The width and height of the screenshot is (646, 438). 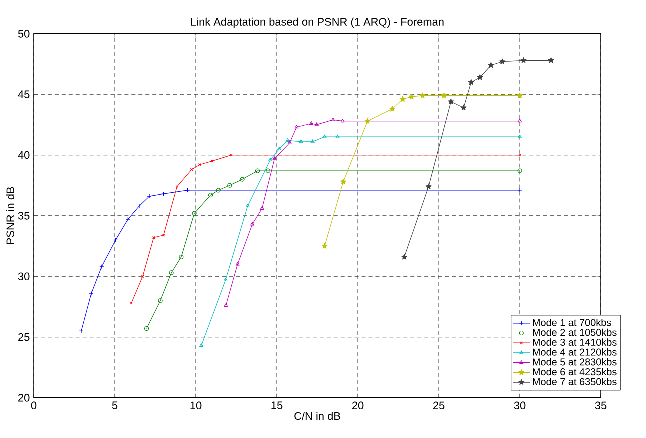 What do you see at coordinates (575, 362) in the screenshot?
I see `legend-label: Mode 5 at 2830kbs` at bounding box center [575, 362].